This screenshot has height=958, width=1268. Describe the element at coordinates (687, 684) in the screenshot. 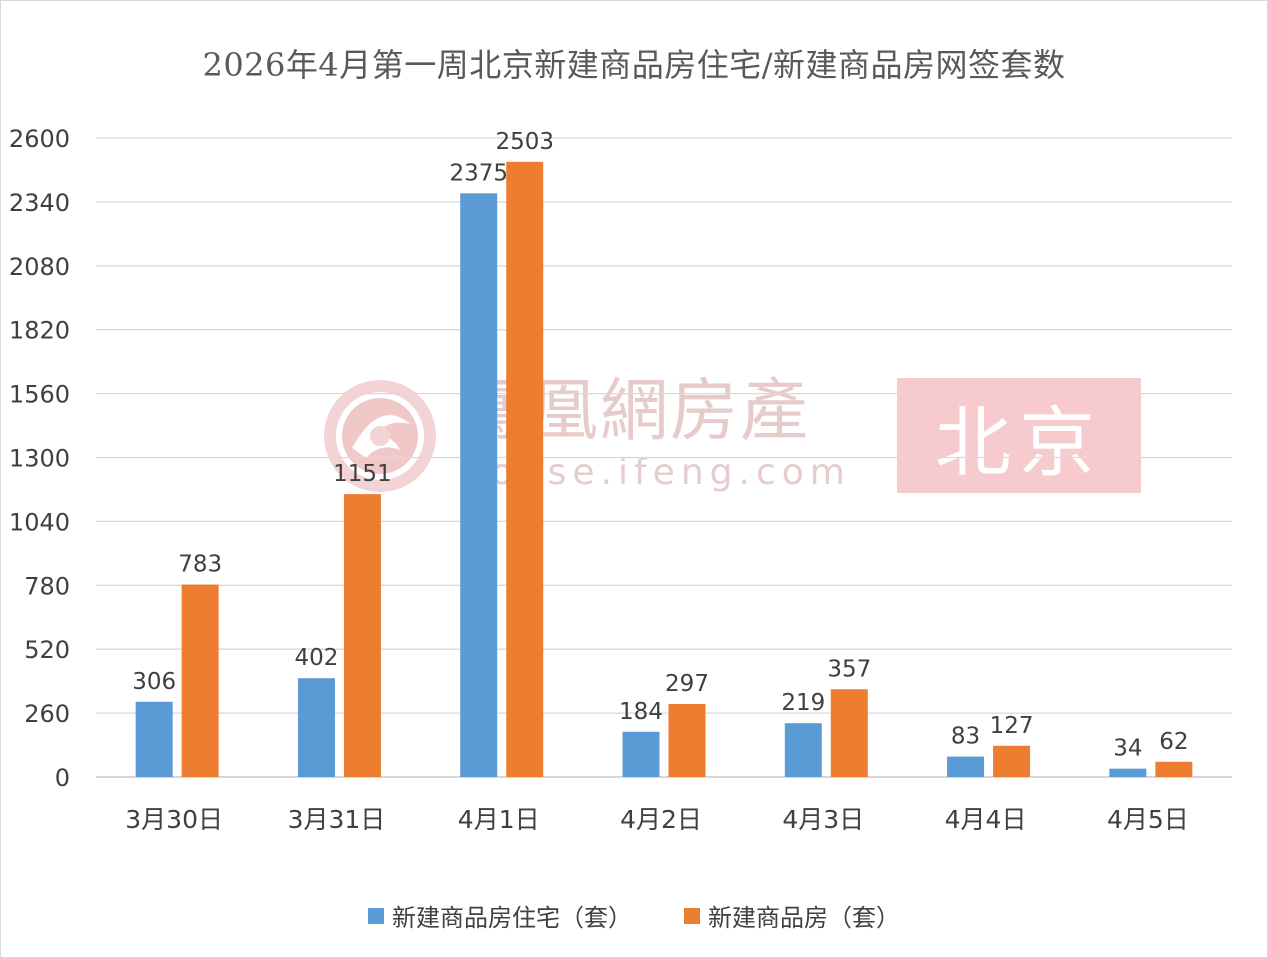

I see `data-label: 297` at that location.